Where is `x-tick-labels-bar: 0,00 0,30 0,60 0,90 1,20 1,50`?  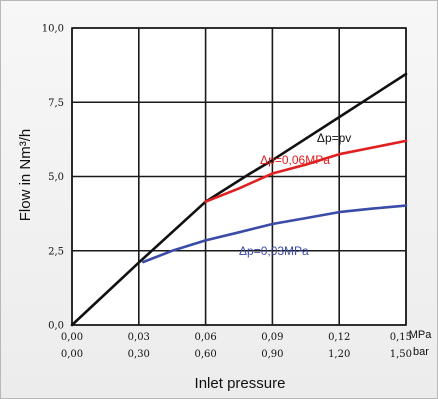
x-tick-labels-bar: 0,00 0,30 0,60 0,90 1,20 1,50 is located at coordinates (236, 354).